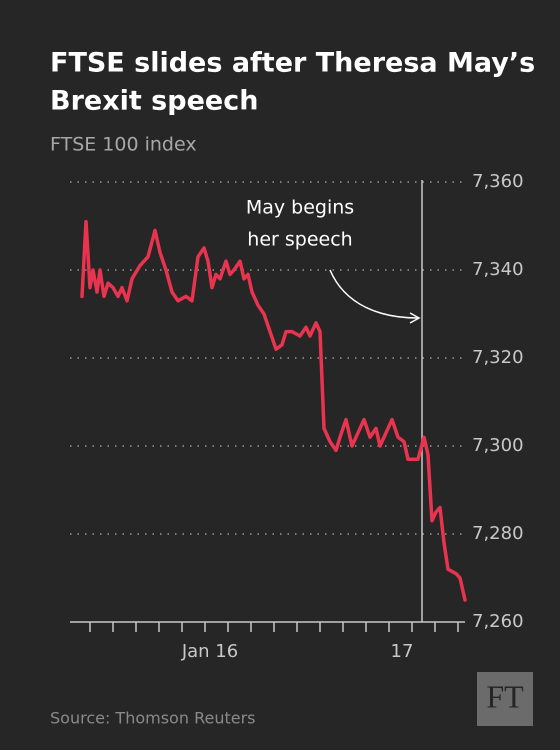 This screenshot has height=750, width=560. Describe the element at coordinates (498, 181) in the screenshot. I see `y-tick-label: 7,360` at that location.